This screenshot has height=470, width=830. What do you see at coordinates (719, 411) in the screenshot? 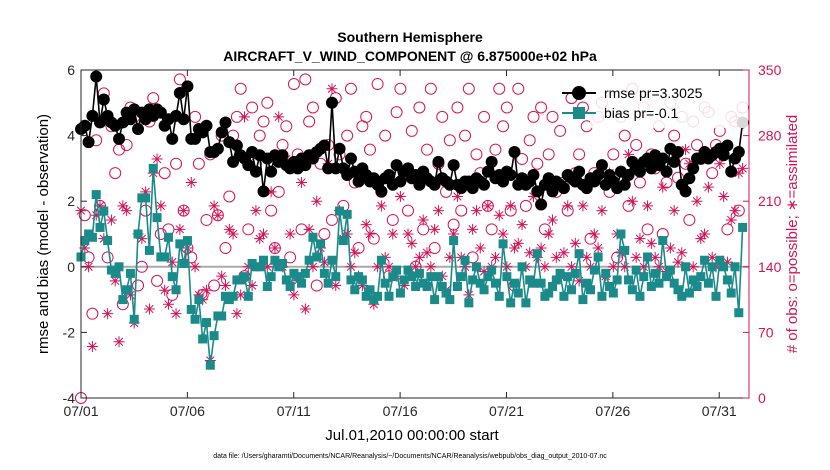
I see `x-tick-label: 07/31` at bounding box center [719, 411].